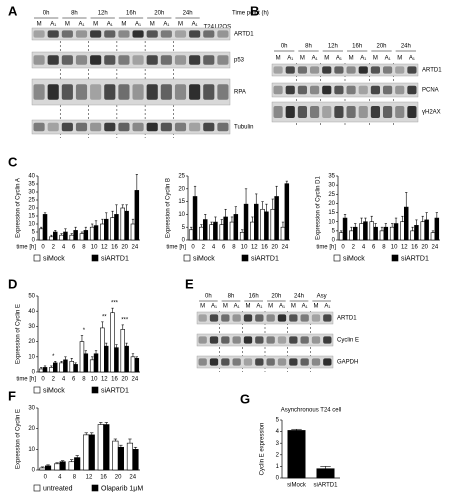  I want to click on x-tick-label: 8, so click(234, 248).